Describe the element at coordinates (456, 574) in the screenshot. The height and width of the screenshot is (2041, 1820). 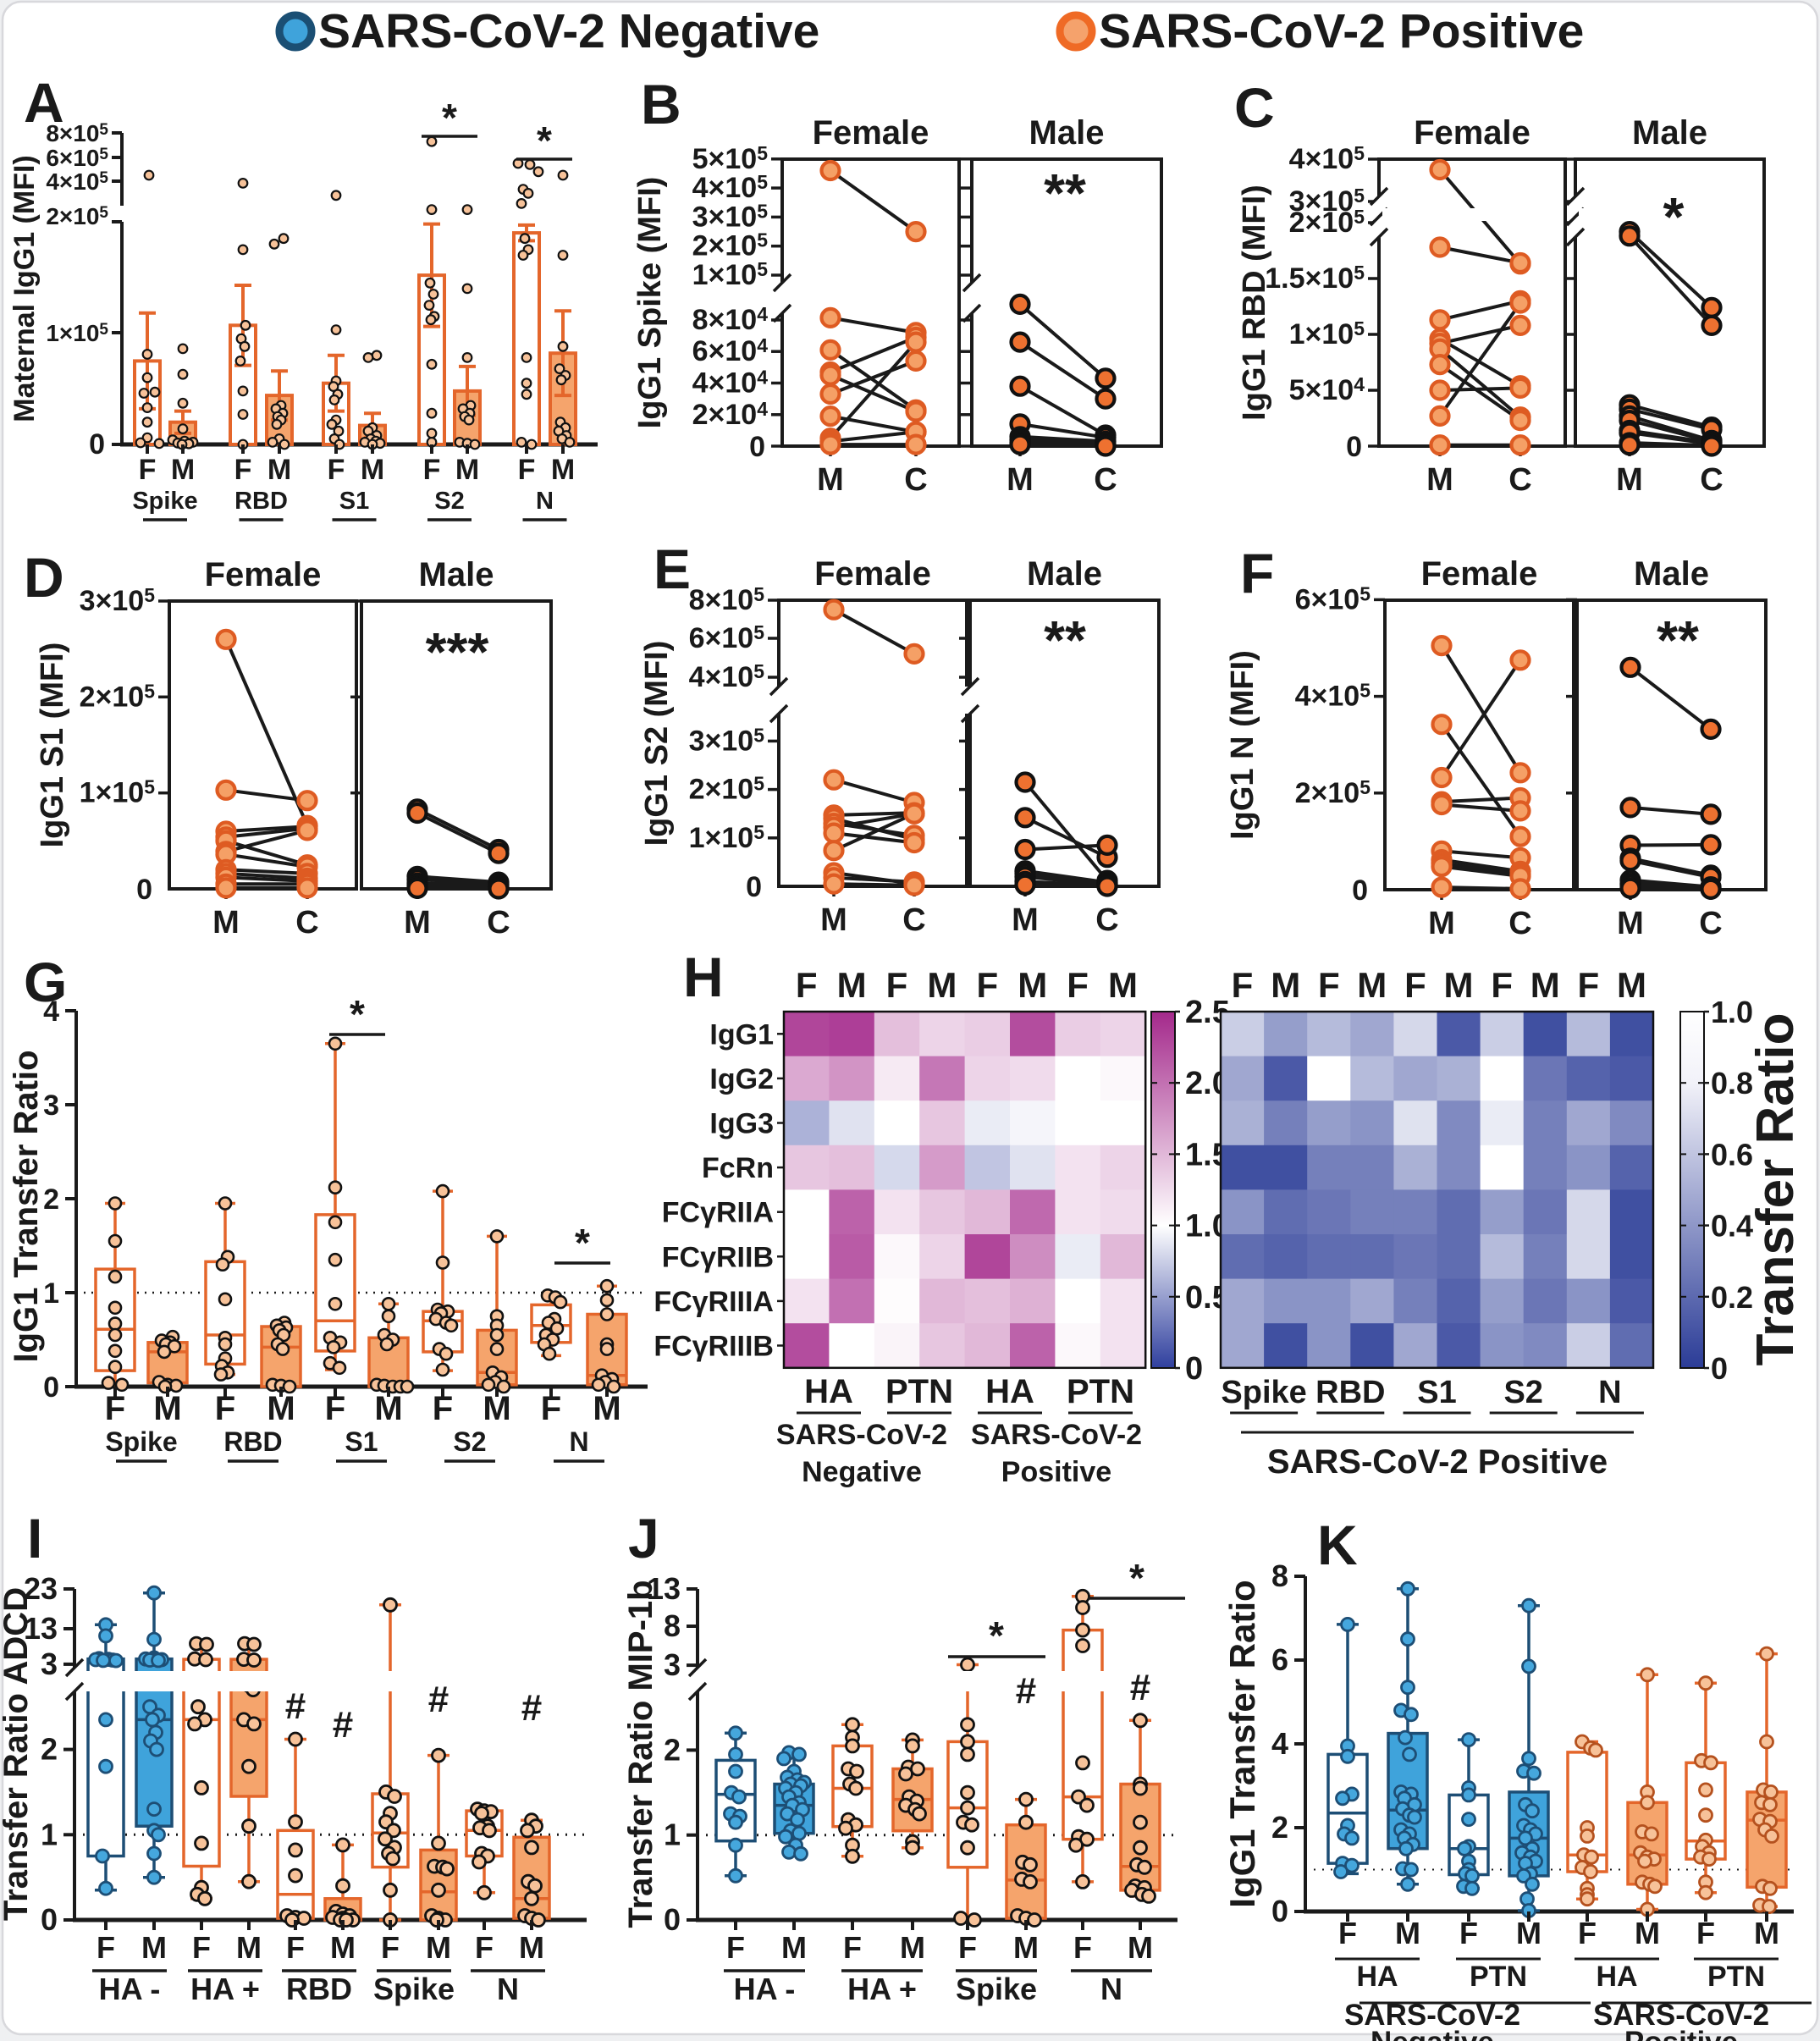
I see `svg-text: Male` at that location.